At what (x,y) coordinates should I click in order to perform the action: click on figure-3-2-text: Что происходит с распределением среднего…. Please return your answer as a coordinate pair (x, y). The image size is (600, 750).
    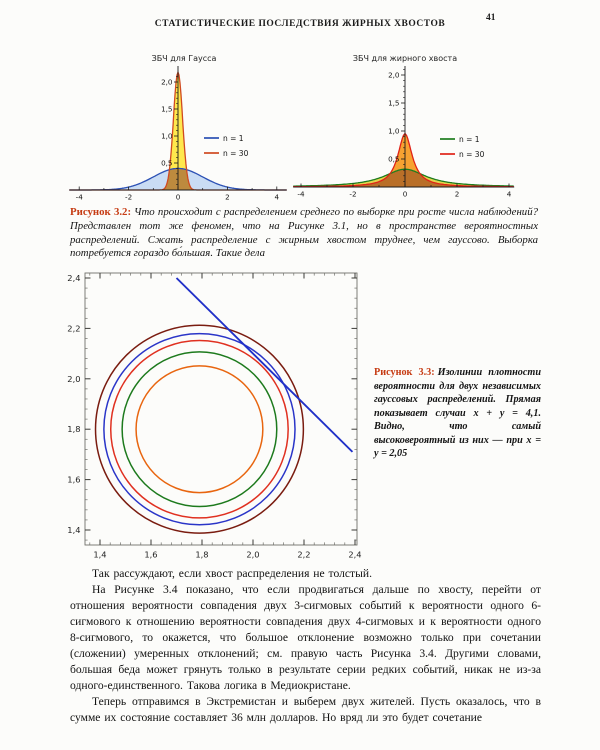
    Looking at the image, I should click on (304, 233).